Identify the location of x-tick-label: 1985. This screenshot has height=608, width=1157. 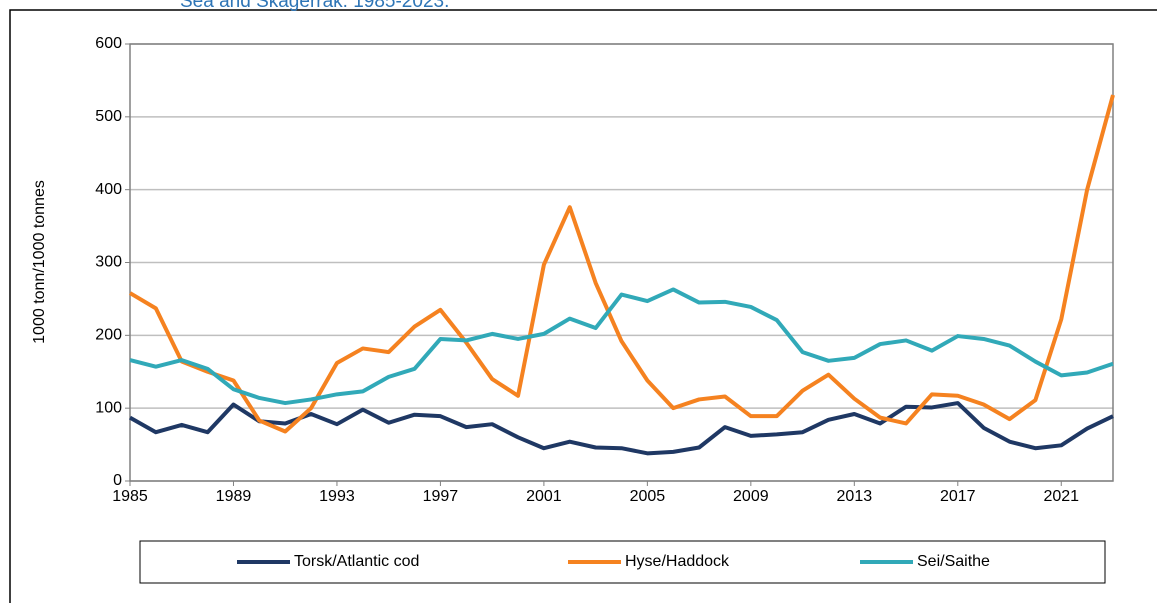
(130, 496).